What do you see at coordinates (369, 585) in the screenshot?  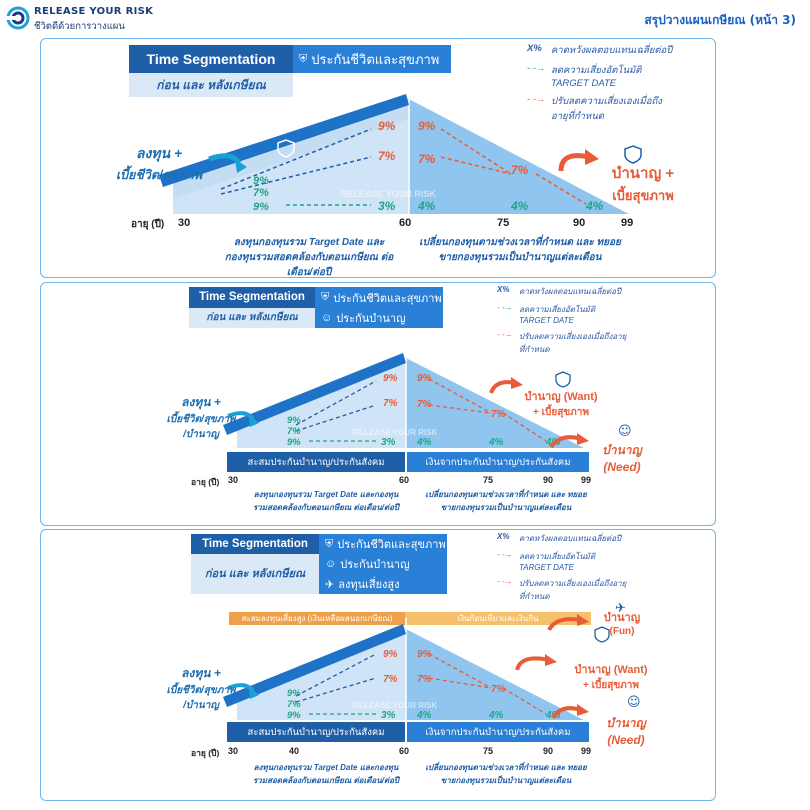 I see `product-label: ลงทุนเสี่ยงสูง` at bounding box center [369, 585].